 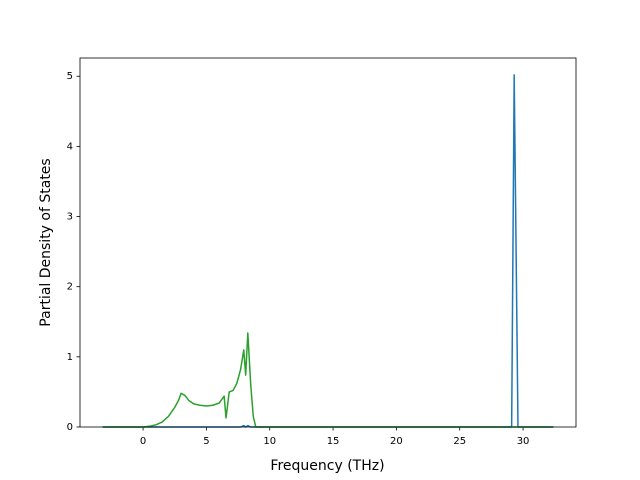 What do you see at coordinates (70, 357) in the screenshot?
I see `y-tick-label: 1` at bounding box center [70, 357].